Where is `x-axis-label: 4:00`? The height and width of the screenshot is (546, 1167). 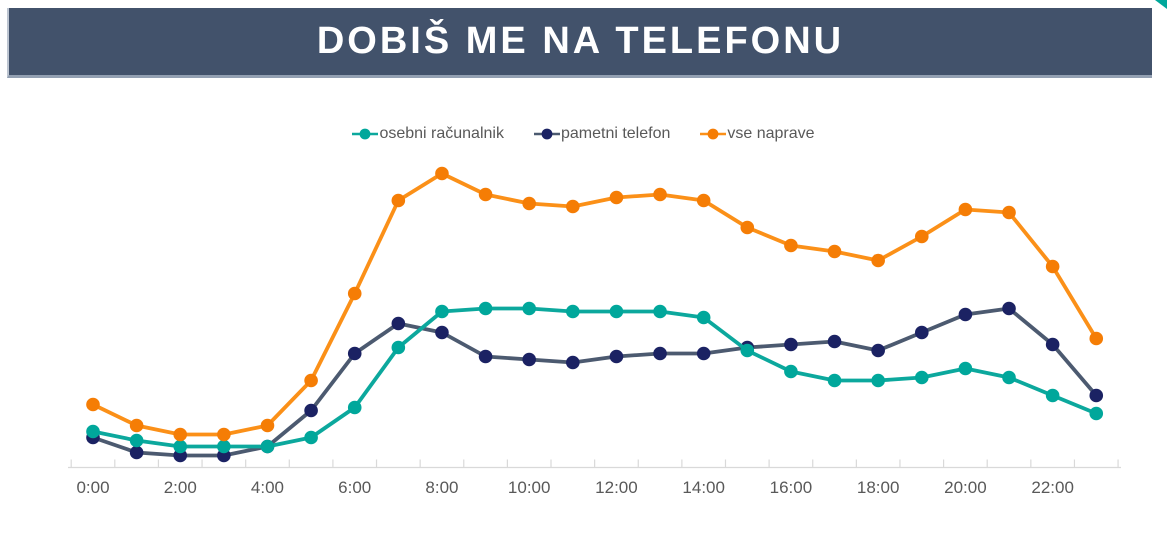
x-axis-label: 4:00 is located at coordinates (267, 487).